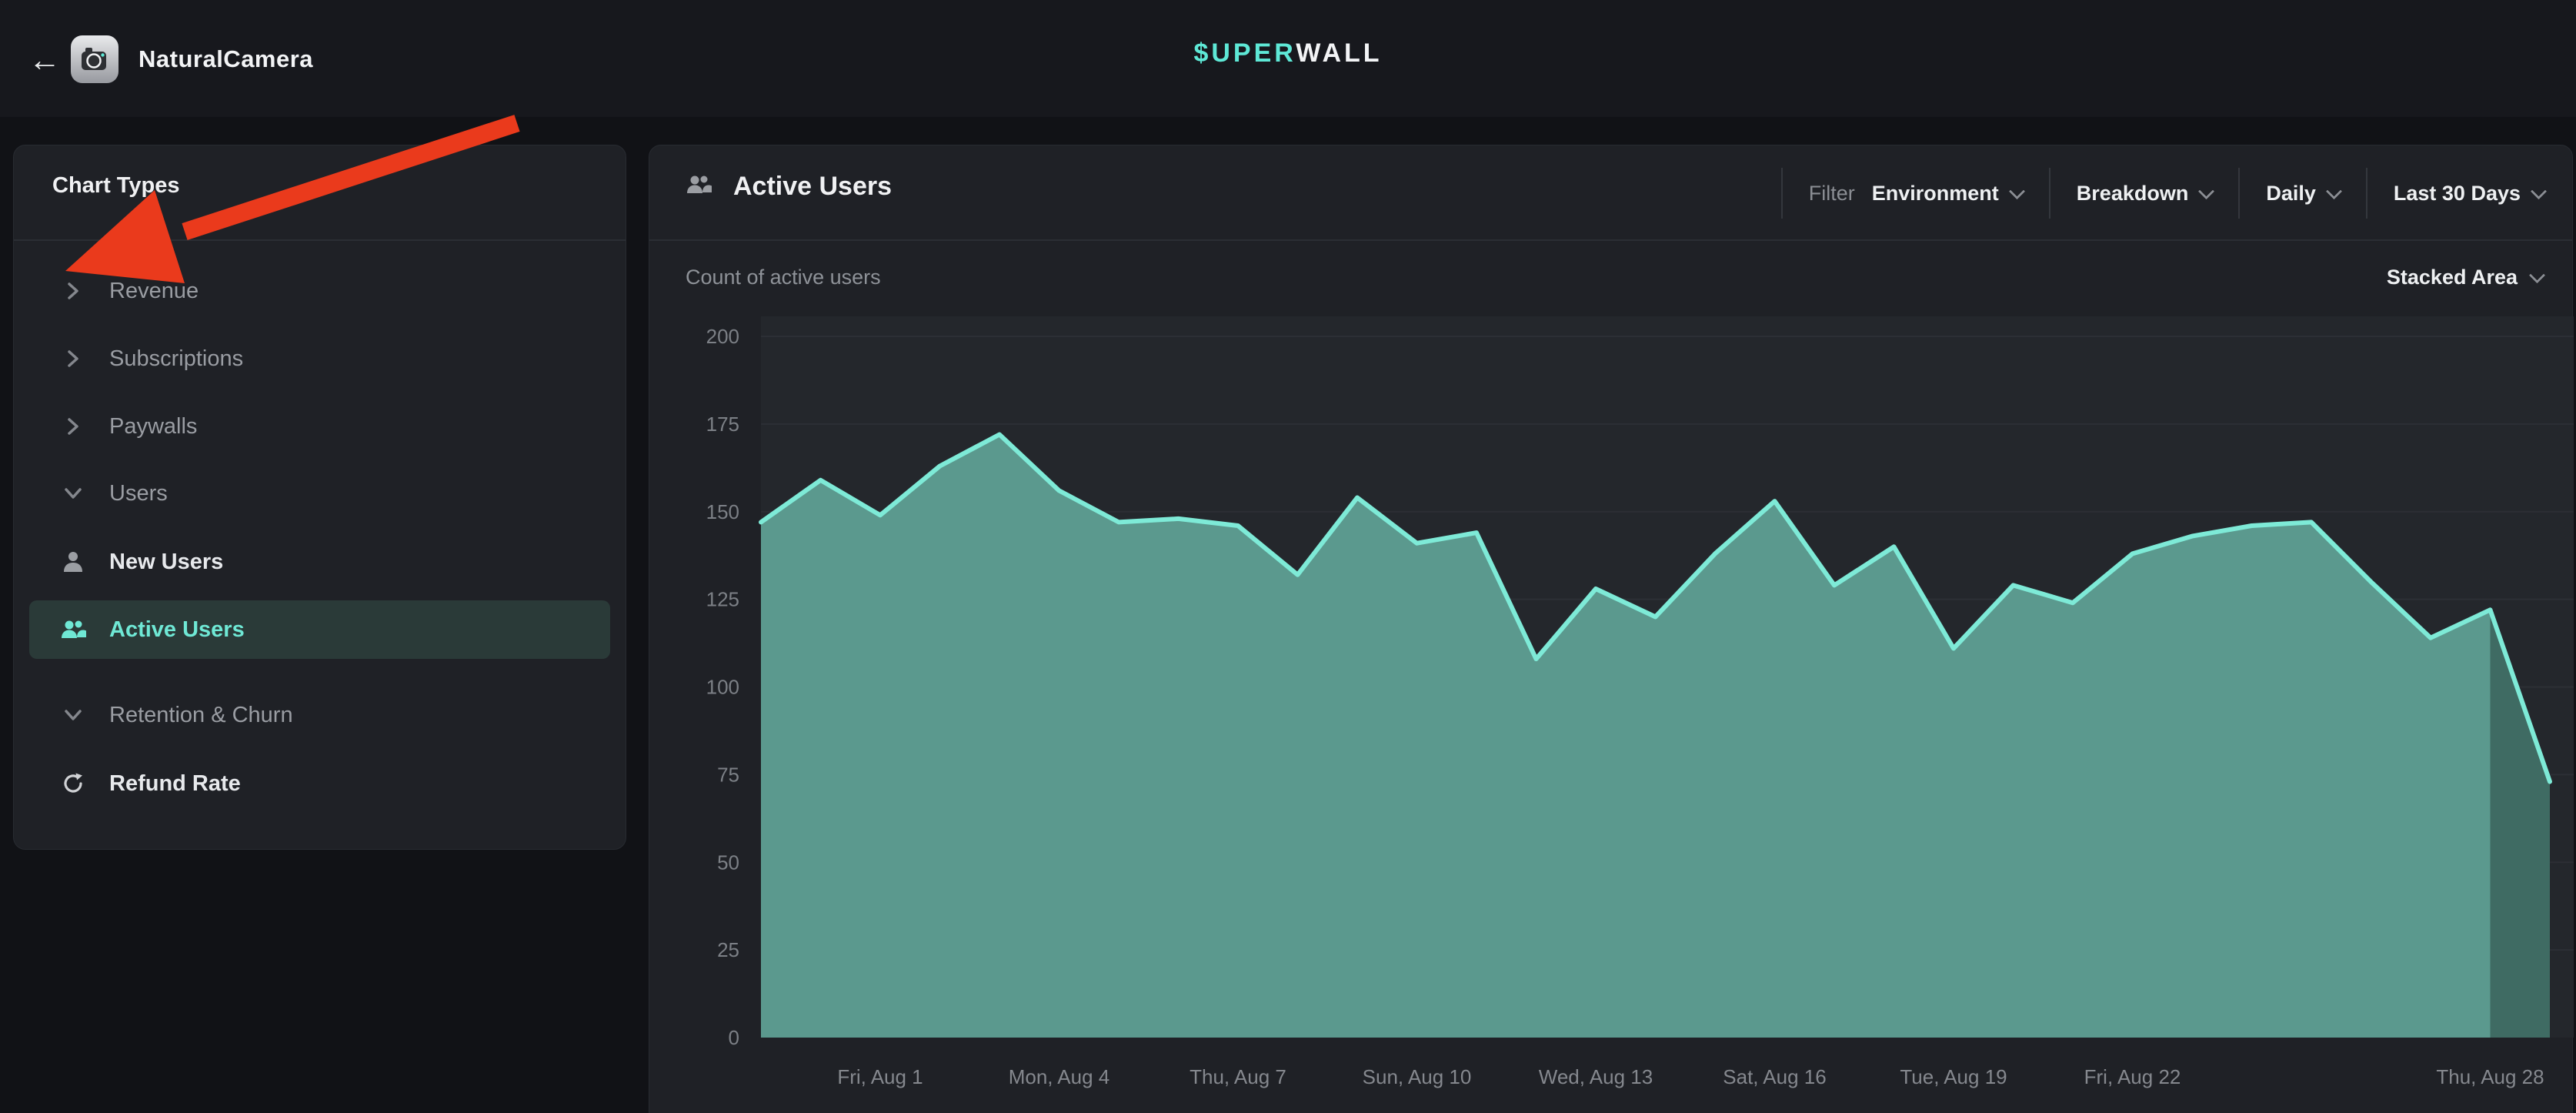  I want to click on sidebar-item-active-users: Active Users, so click(319, 629).